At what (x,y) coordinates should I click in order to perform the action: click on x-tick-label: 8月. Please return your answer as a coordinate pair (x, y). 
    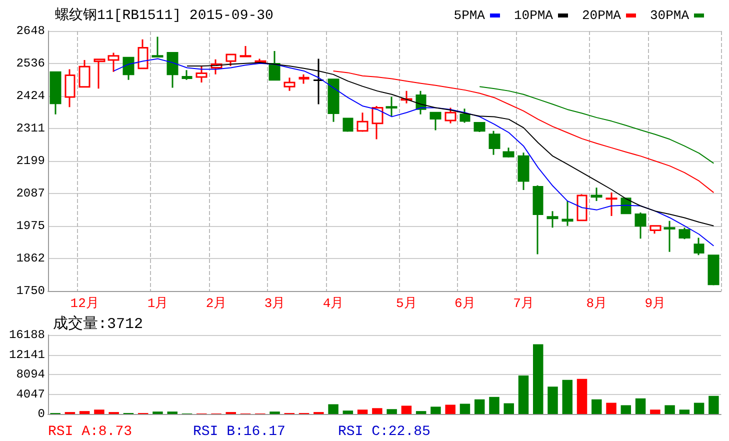
    Looking at the image, I should click on (597, 303).